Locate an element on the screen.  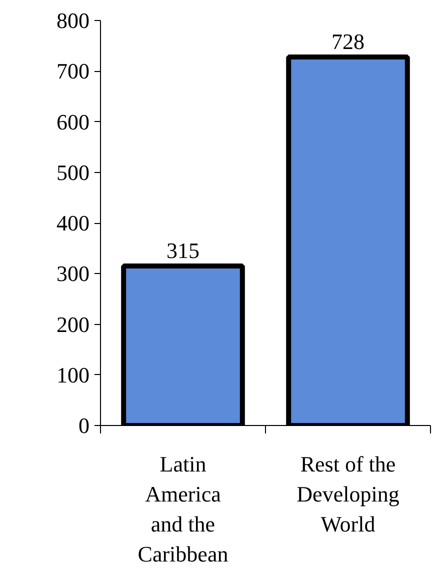
y-tick-label: 400 is located at coordinates (73, 223).